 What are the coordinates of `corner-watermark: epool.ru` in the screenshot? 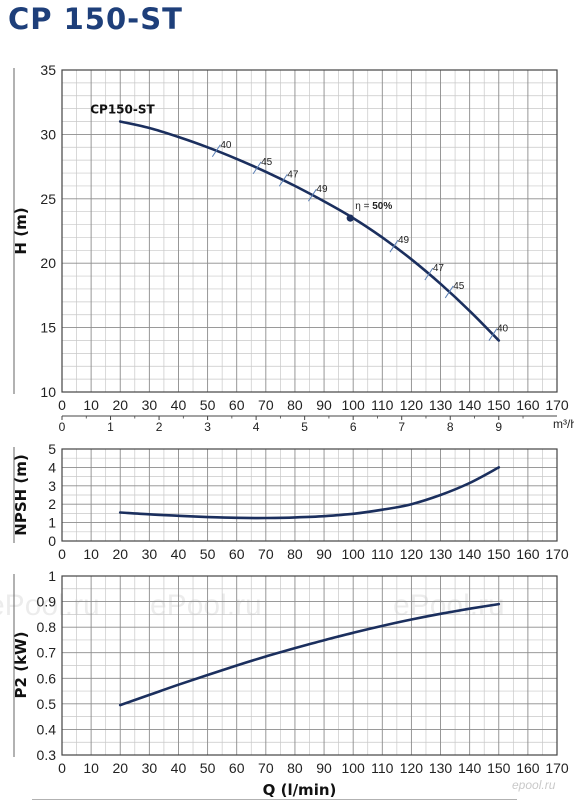 It's located at (534, 785).